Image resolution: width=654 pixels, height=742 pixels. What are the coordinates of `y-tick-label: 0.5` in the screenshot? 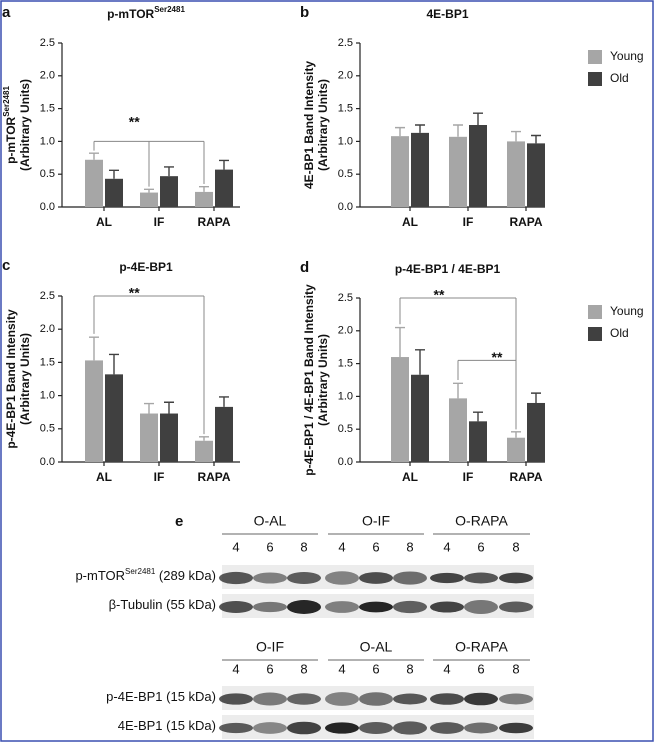 It's located at (47, 429).